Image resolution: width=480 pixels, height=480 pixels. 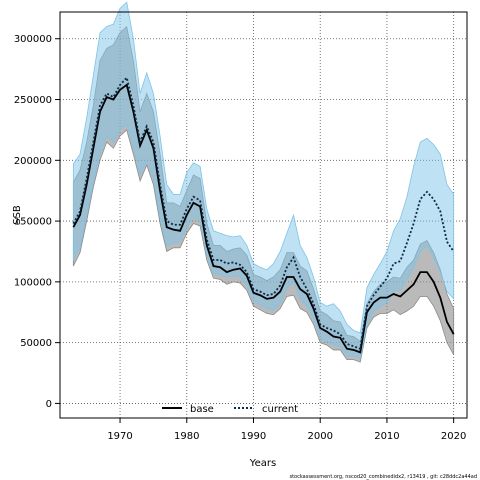 I want to click on x-tick-label: 1970, so click(x=119, y=436).